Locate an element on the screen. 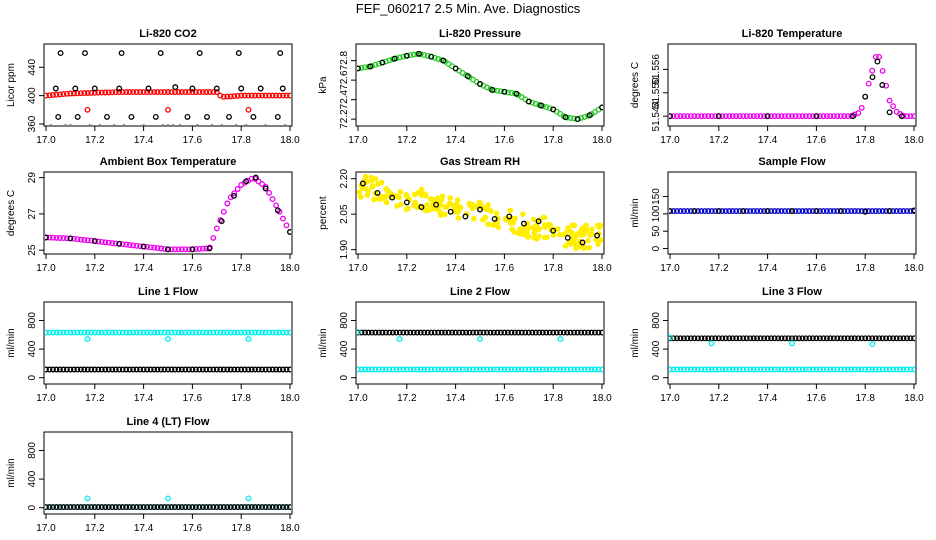 This screenshot has height=540, width=936. y-tick-label: 29 is located at coordinates (32, 178).